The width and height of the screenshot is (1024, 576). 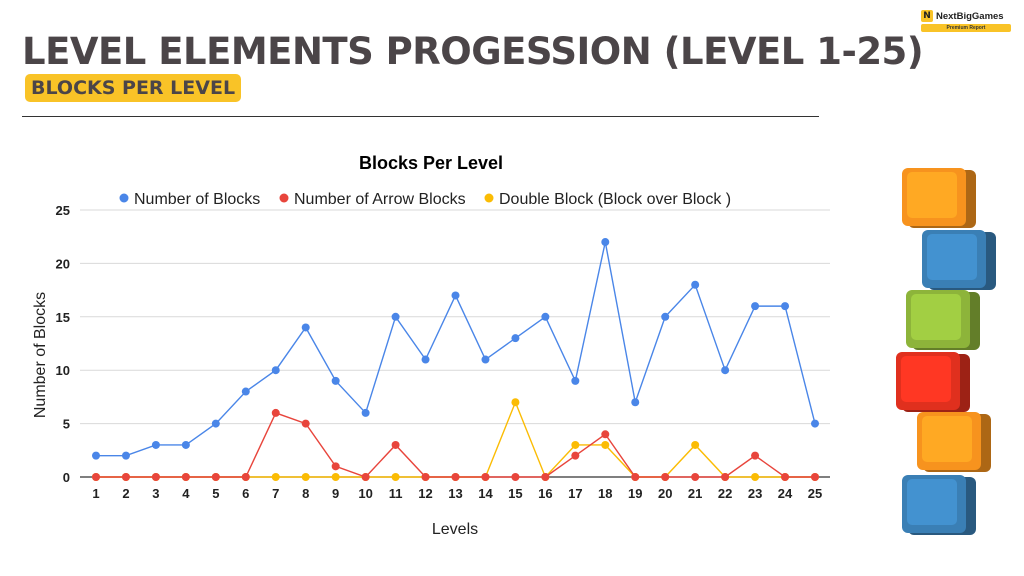 I want to click on y-tick-label: 25, so click(x=63, y=210).